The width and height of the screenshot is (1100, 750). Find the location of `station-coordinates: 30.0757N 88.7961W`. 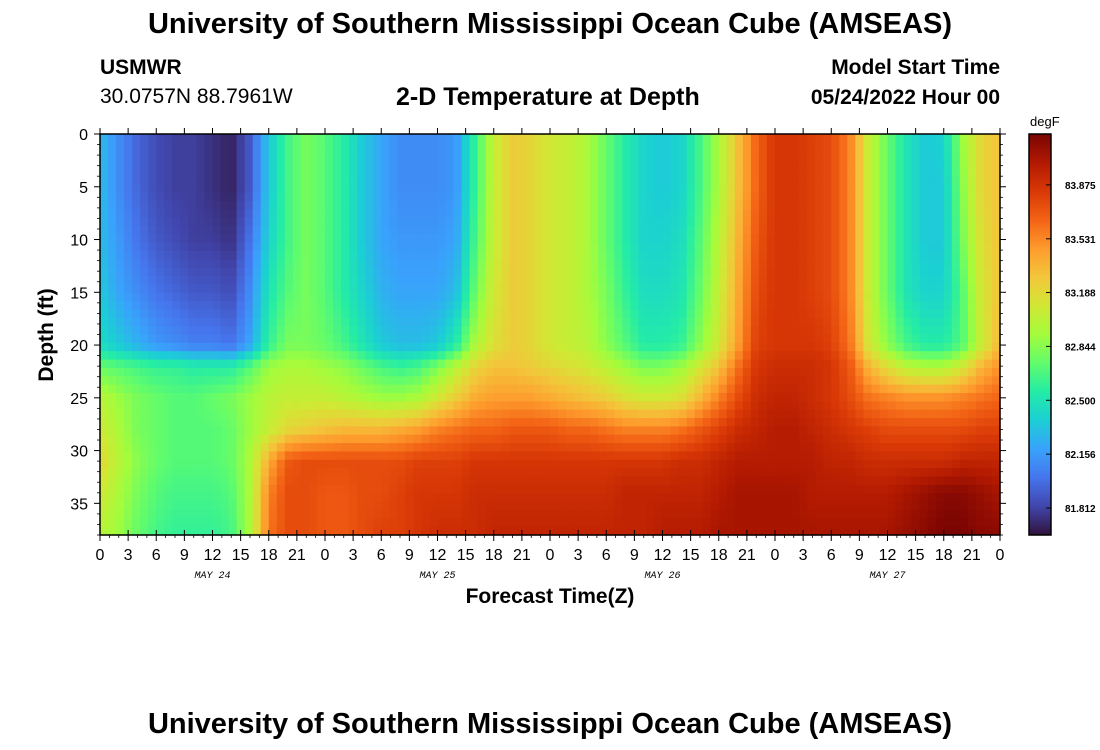

station-coordinates: 30.0757N 88.7961W is located at coordinates (196, 96).